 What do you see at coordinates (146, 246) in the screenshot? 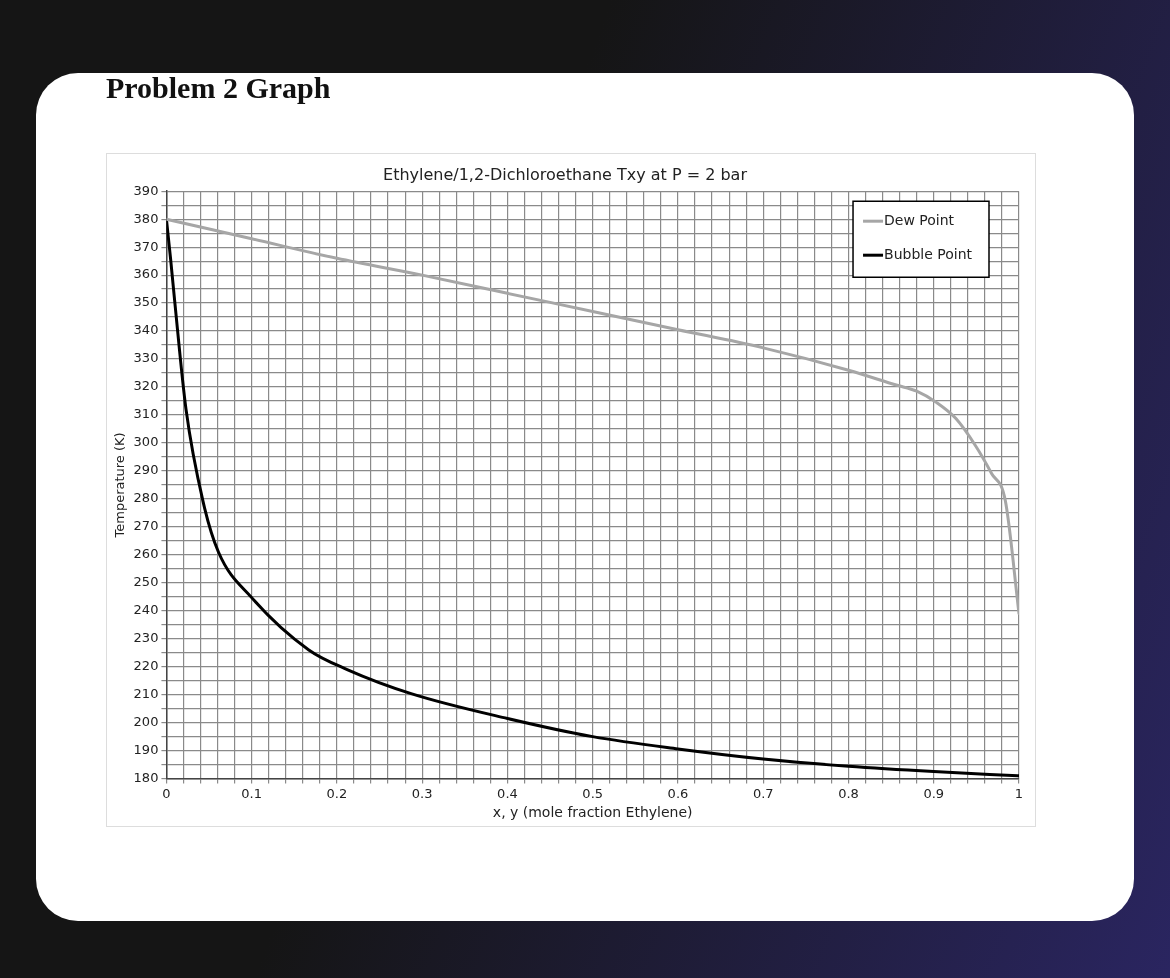
I see `y-tick-label: 370` at bounding box center [146, 246].